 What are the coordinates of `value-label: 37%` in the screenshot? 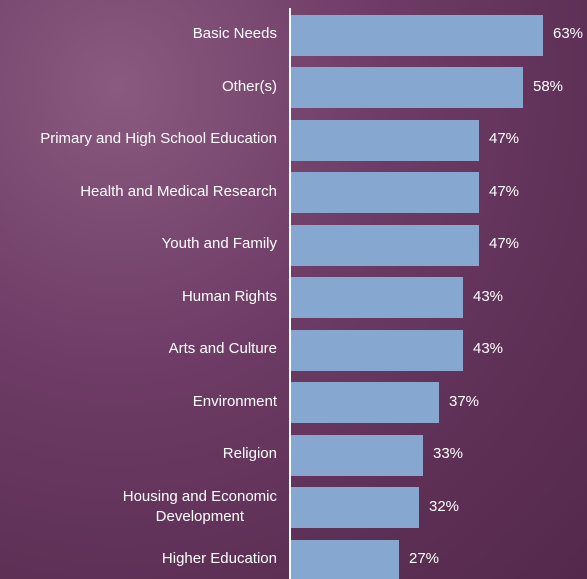 It's located at (464, 401).